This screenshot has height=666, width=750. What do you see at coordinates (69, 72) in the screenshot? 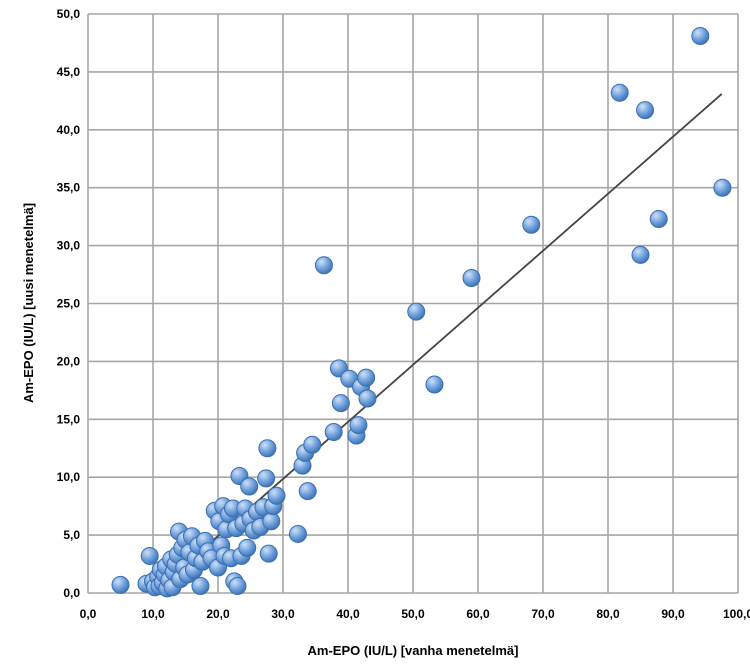
I see `y-tick-label: 45,0` at bounding box center [69, 72].